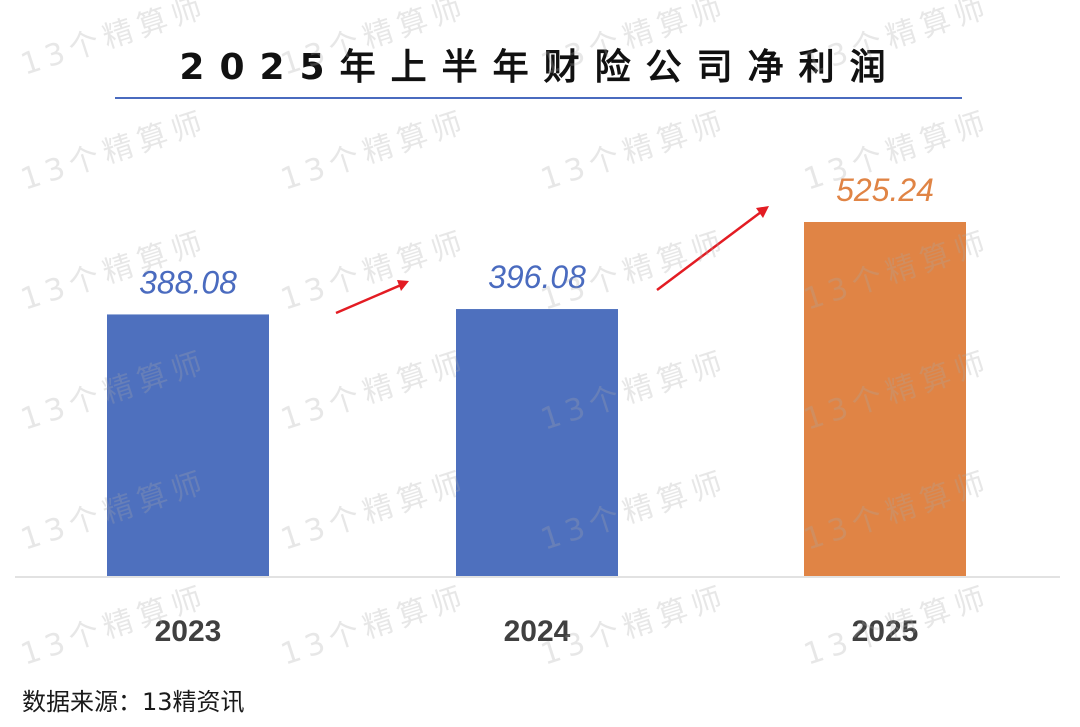  Describe the element at coordinates (133, 702) in the screenshot. I see `data-source-note: 数据来源：13精资讯` at that location.